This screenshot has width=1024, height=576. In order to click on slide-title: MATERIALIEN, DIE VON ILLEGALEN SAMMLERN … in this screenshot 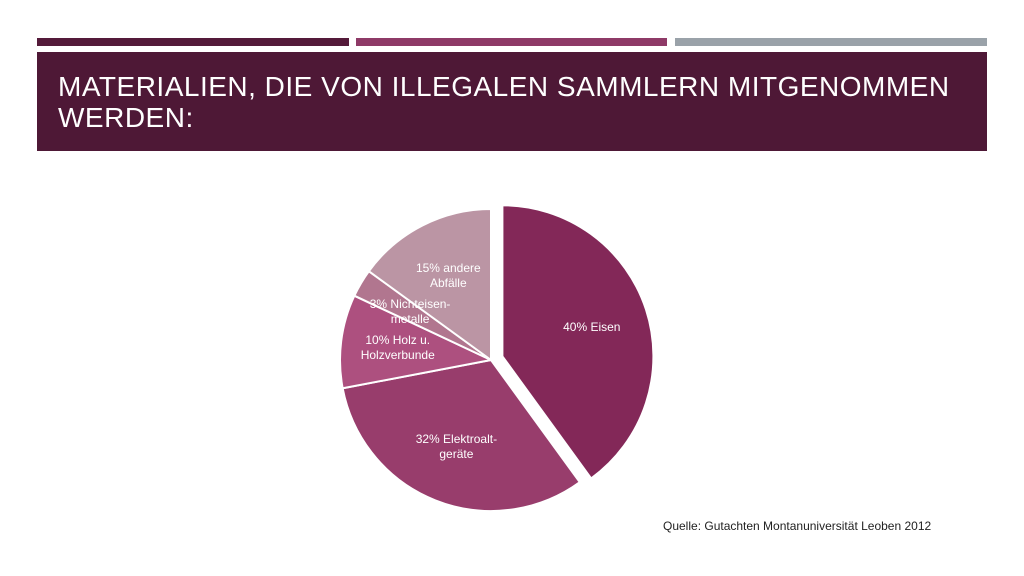, I will do `click(504, 102)`.